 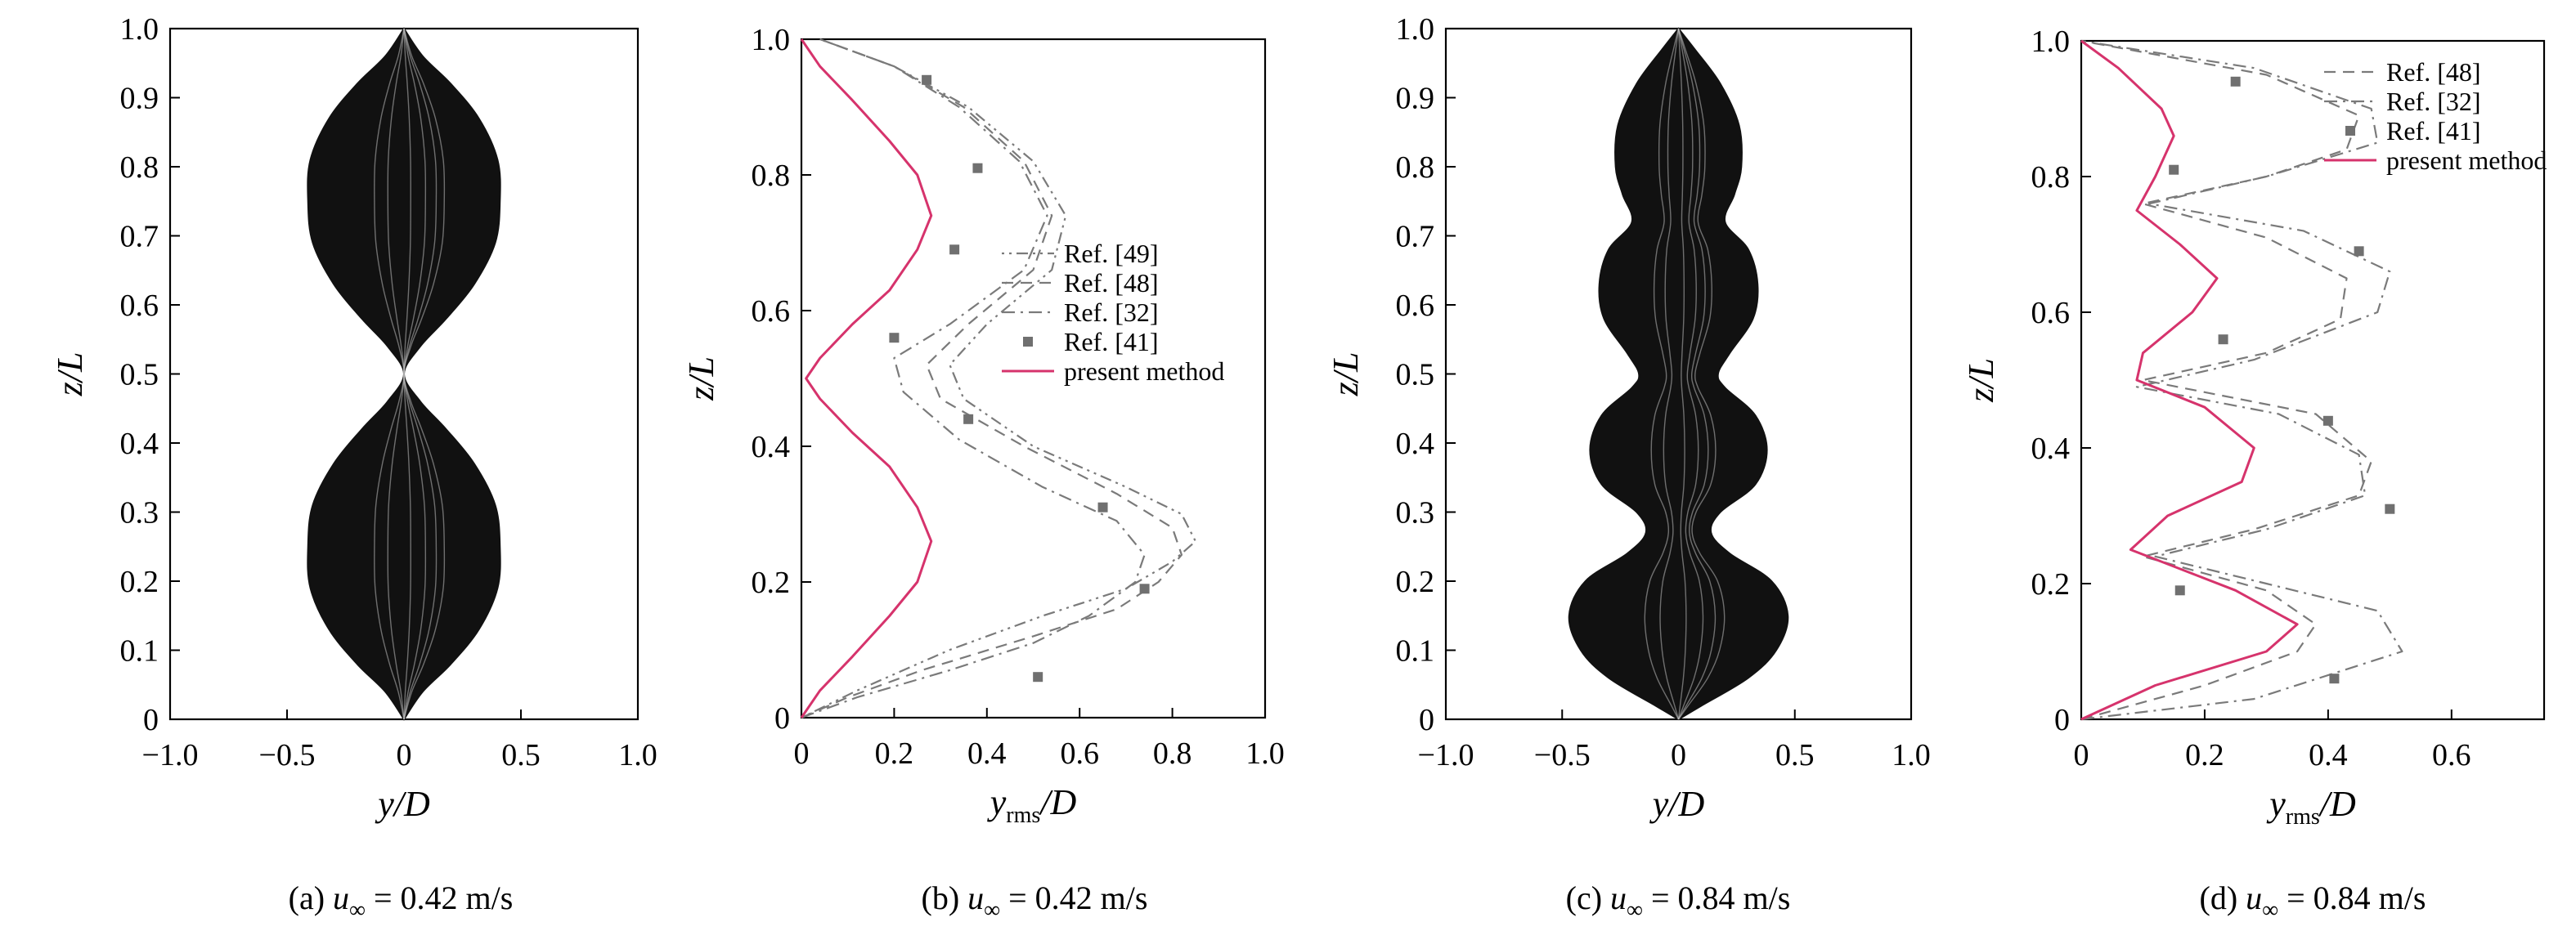 What do you see at coordinates (439, 898) in the screenshot?
I see `caption-rest: = 0.42 m/s` at bounding box center [439, 898].